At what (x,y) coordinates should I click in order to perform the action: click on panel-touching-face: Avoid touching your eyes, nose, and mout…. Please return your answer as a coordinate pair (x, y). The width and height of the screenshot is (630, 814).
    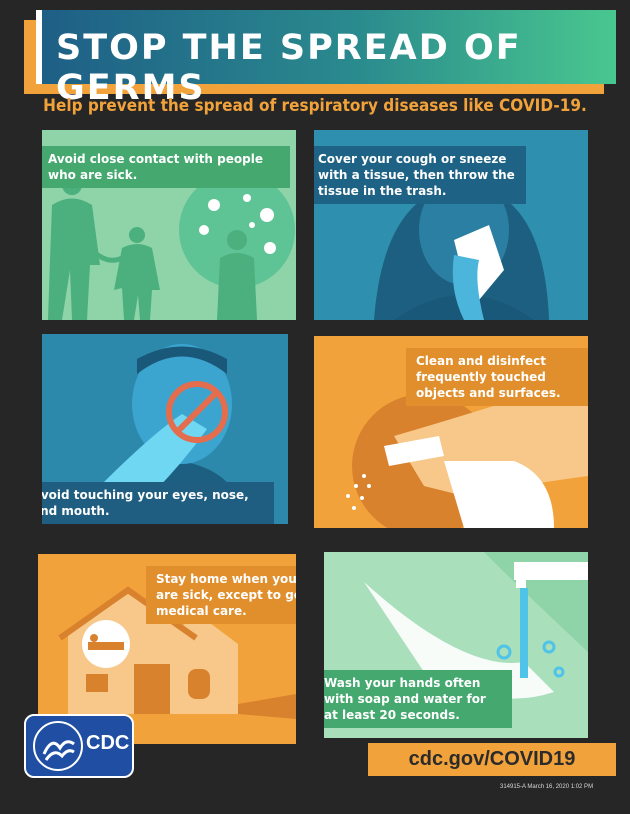
    Looking at the image, I should click on (165, 429).